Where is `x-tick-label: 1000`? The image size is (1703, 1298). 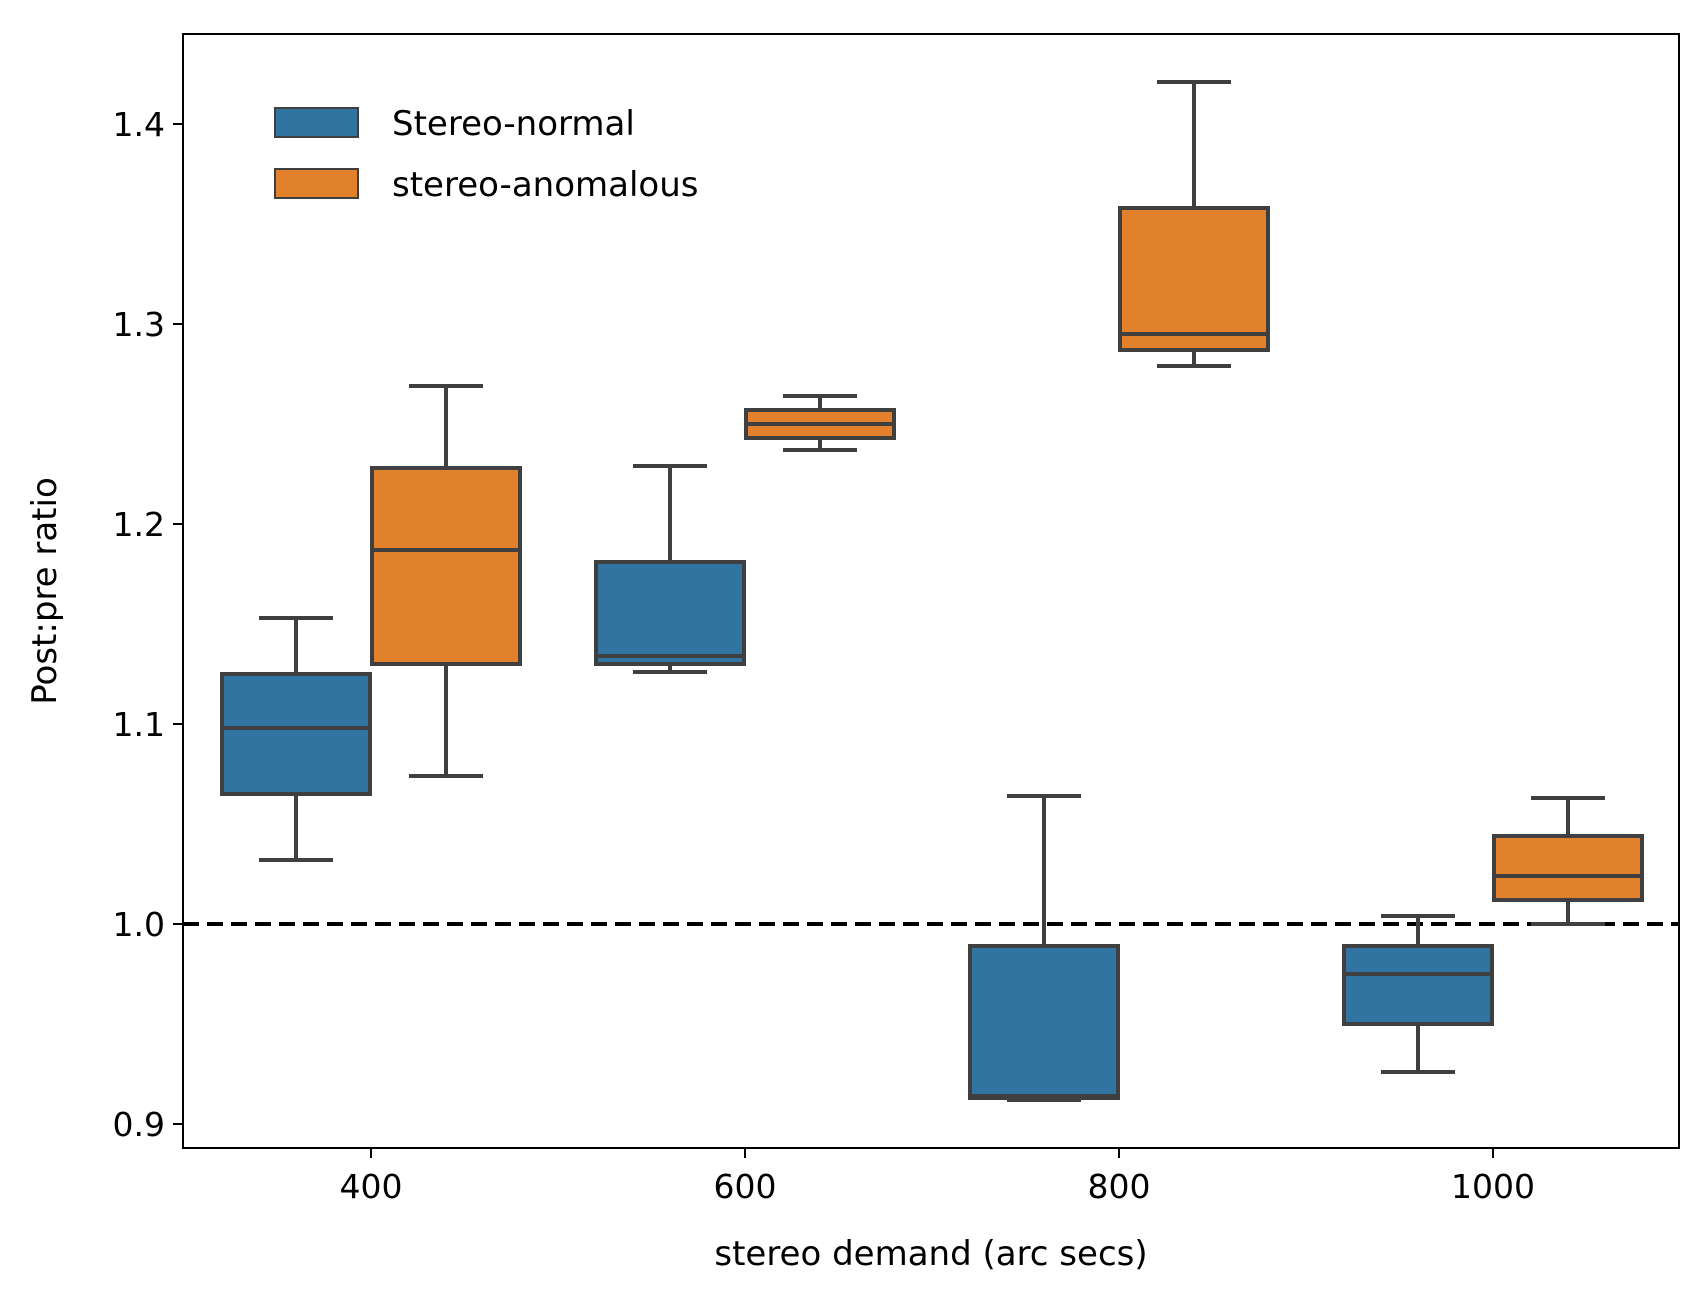
x-tick-label: 1000 is located at coordinates (1493, 1186).